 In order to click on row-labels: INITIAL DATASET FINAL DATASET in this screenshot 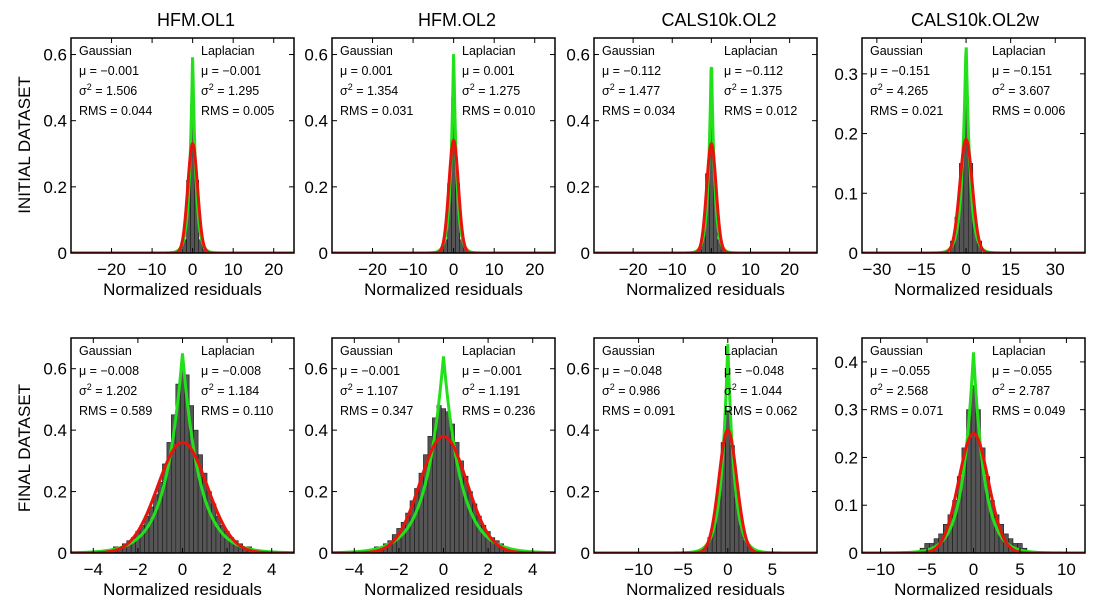, I will do `click(24, 294)`.